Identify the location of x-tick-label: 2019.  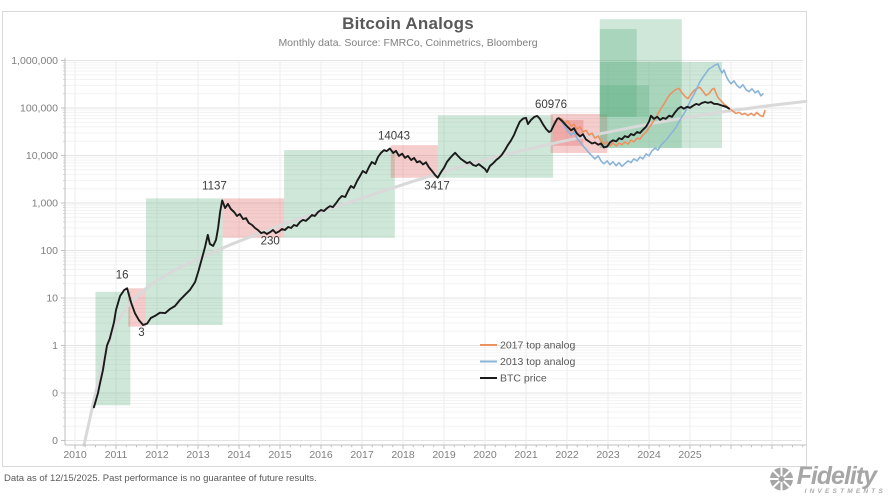
(444, 455).